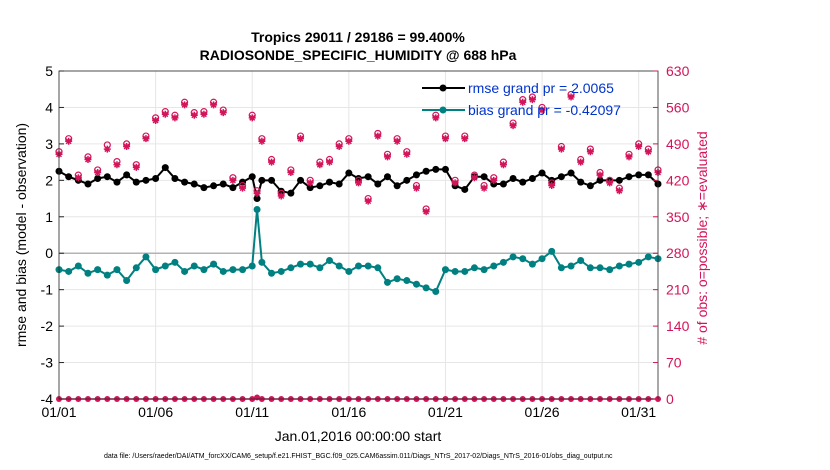 The height and width of the screenshot is (470, 830). Describe the element at coordinates (544, 110) in the screenshot. I see `legend-bias-label: bias grand pr = -0.42097` at that location.